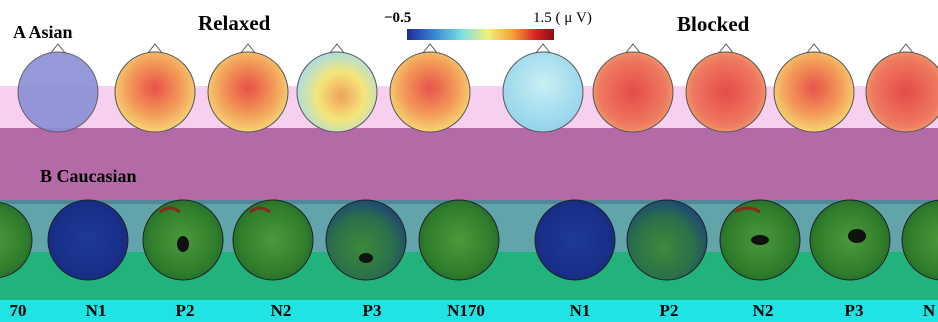 The image size is (938, 322). I want to click on component-label: N170, so click(466, 310).